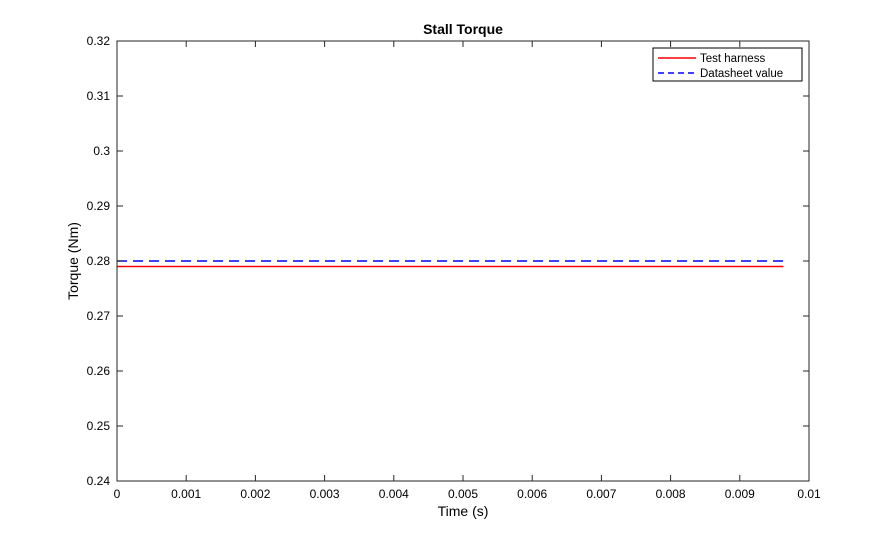  I want to click on x-tick-label: 0.006, so click(532, 494).